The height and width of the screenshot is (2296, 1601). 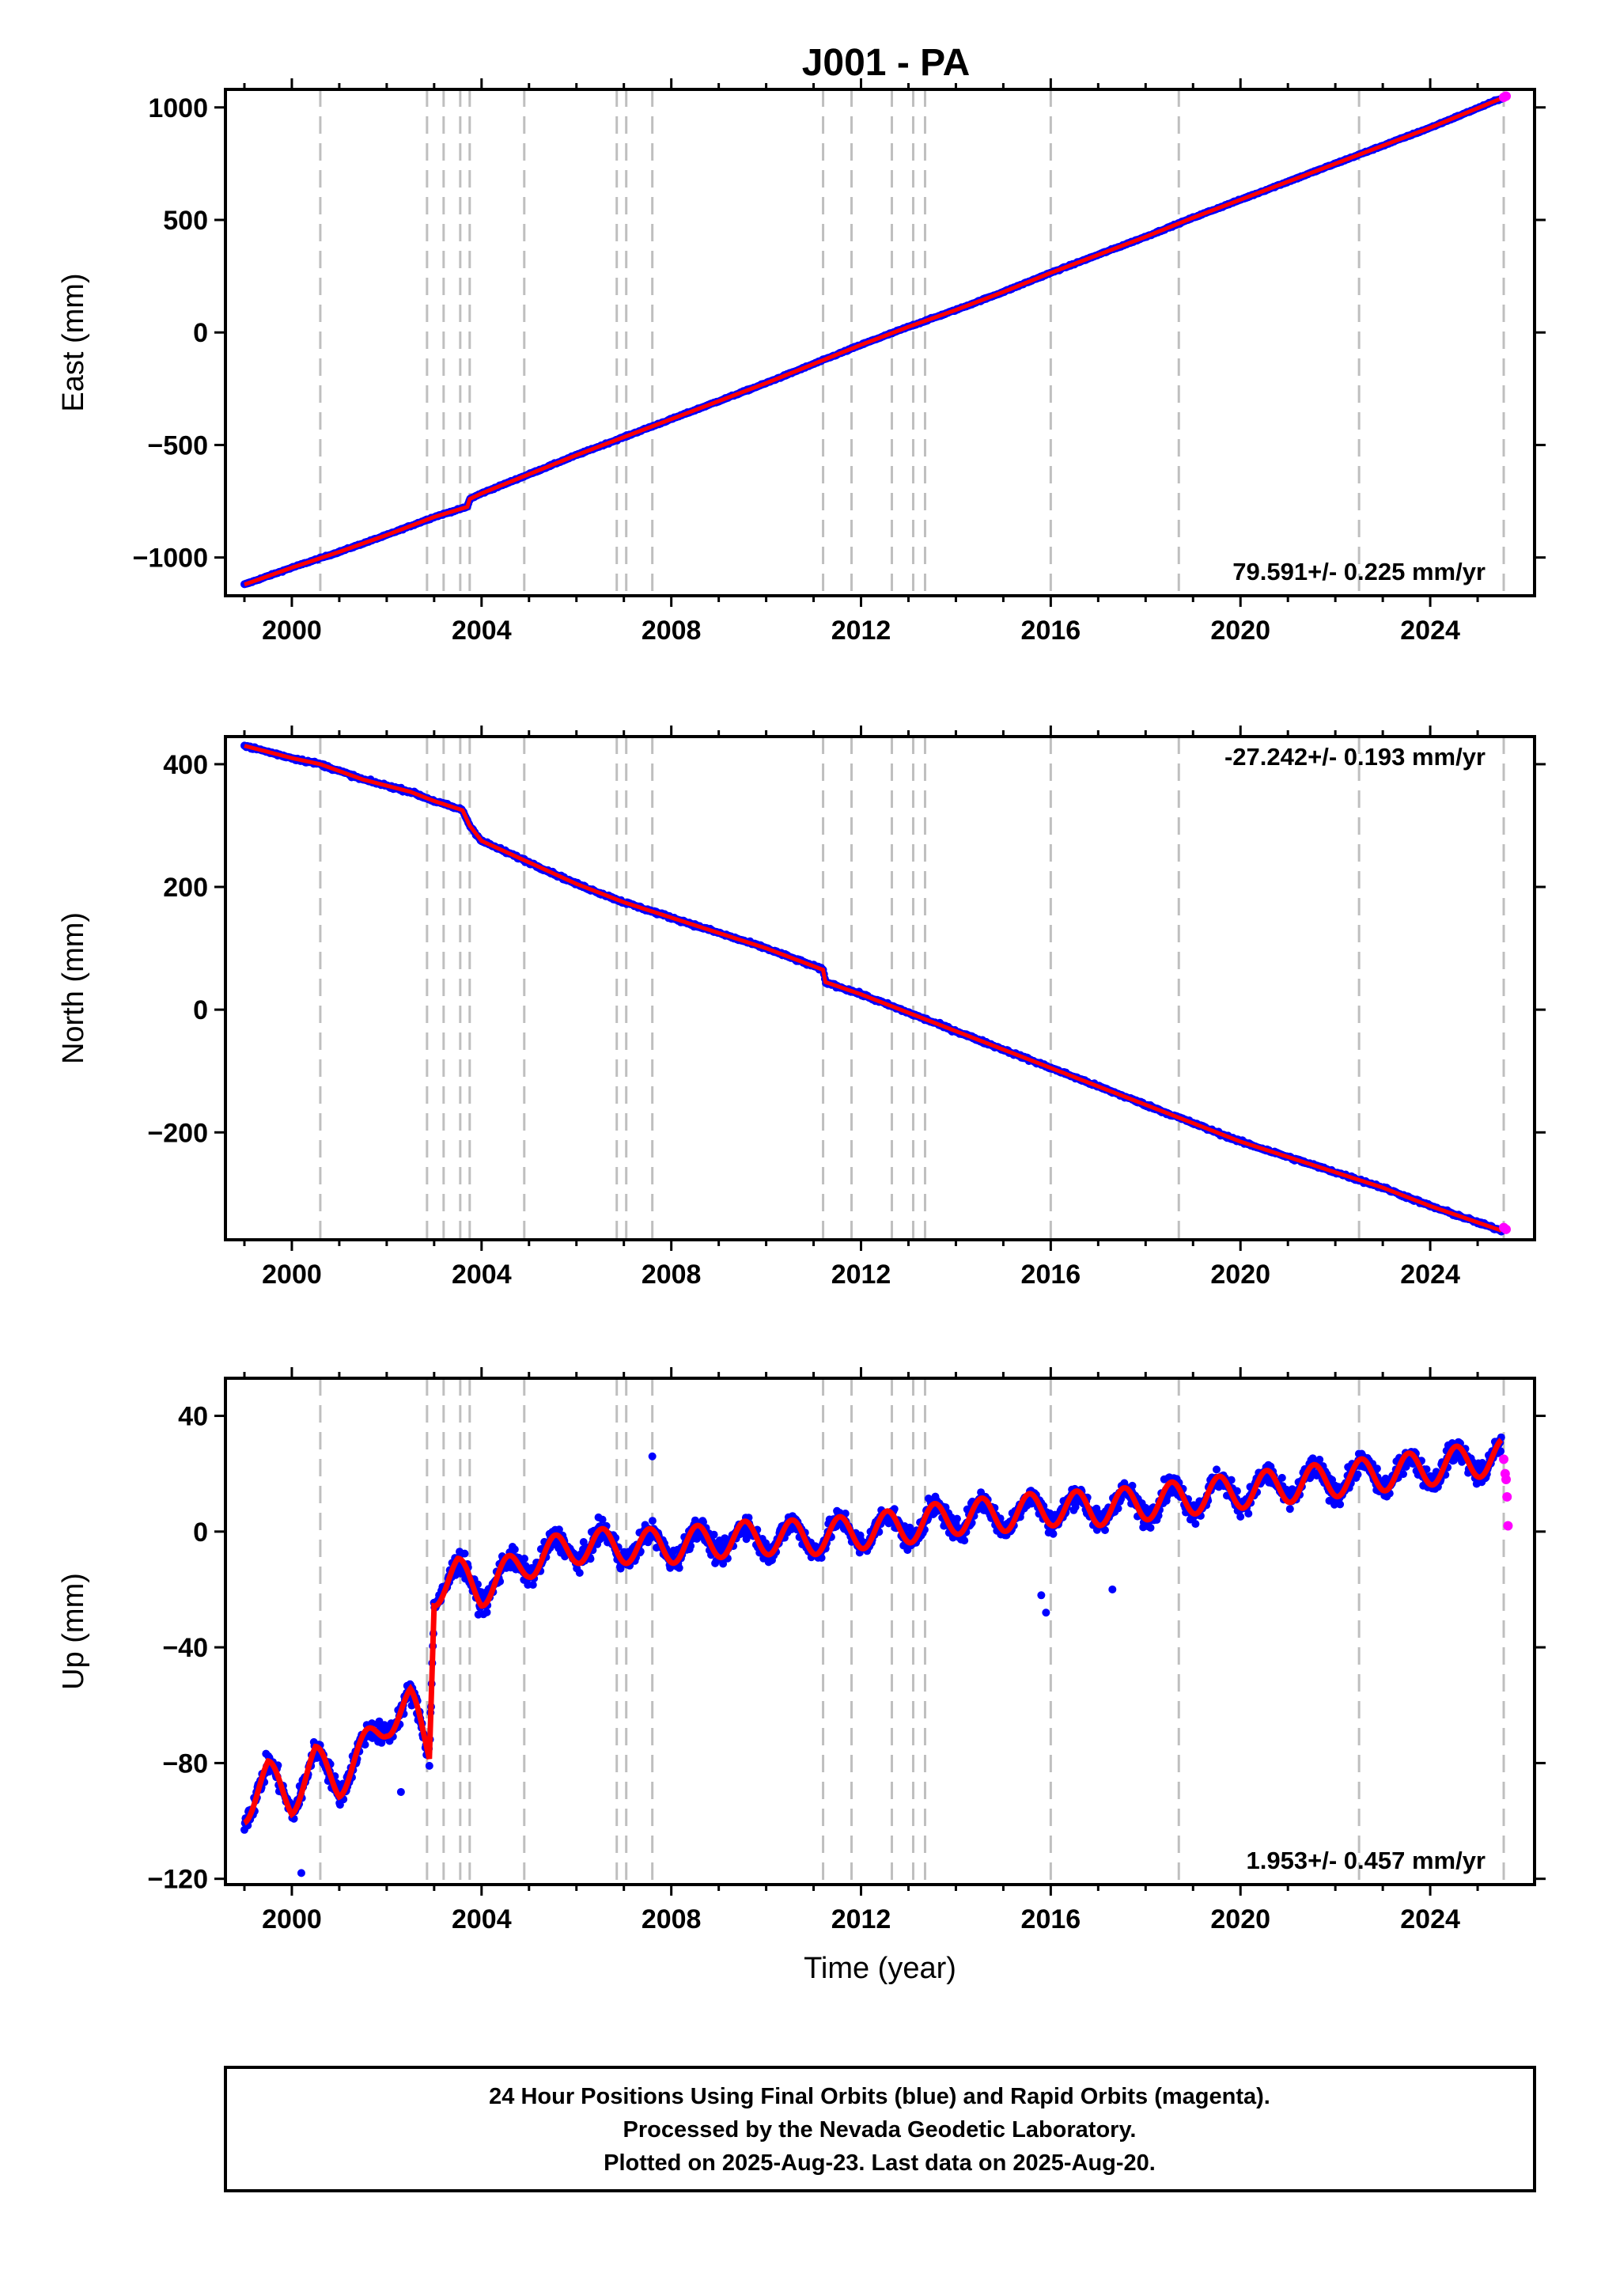 What do you see at coordinates (177, 1133) in the screenshot?
I see `y-tick-label: −200` at bounding box center [177, 1133].